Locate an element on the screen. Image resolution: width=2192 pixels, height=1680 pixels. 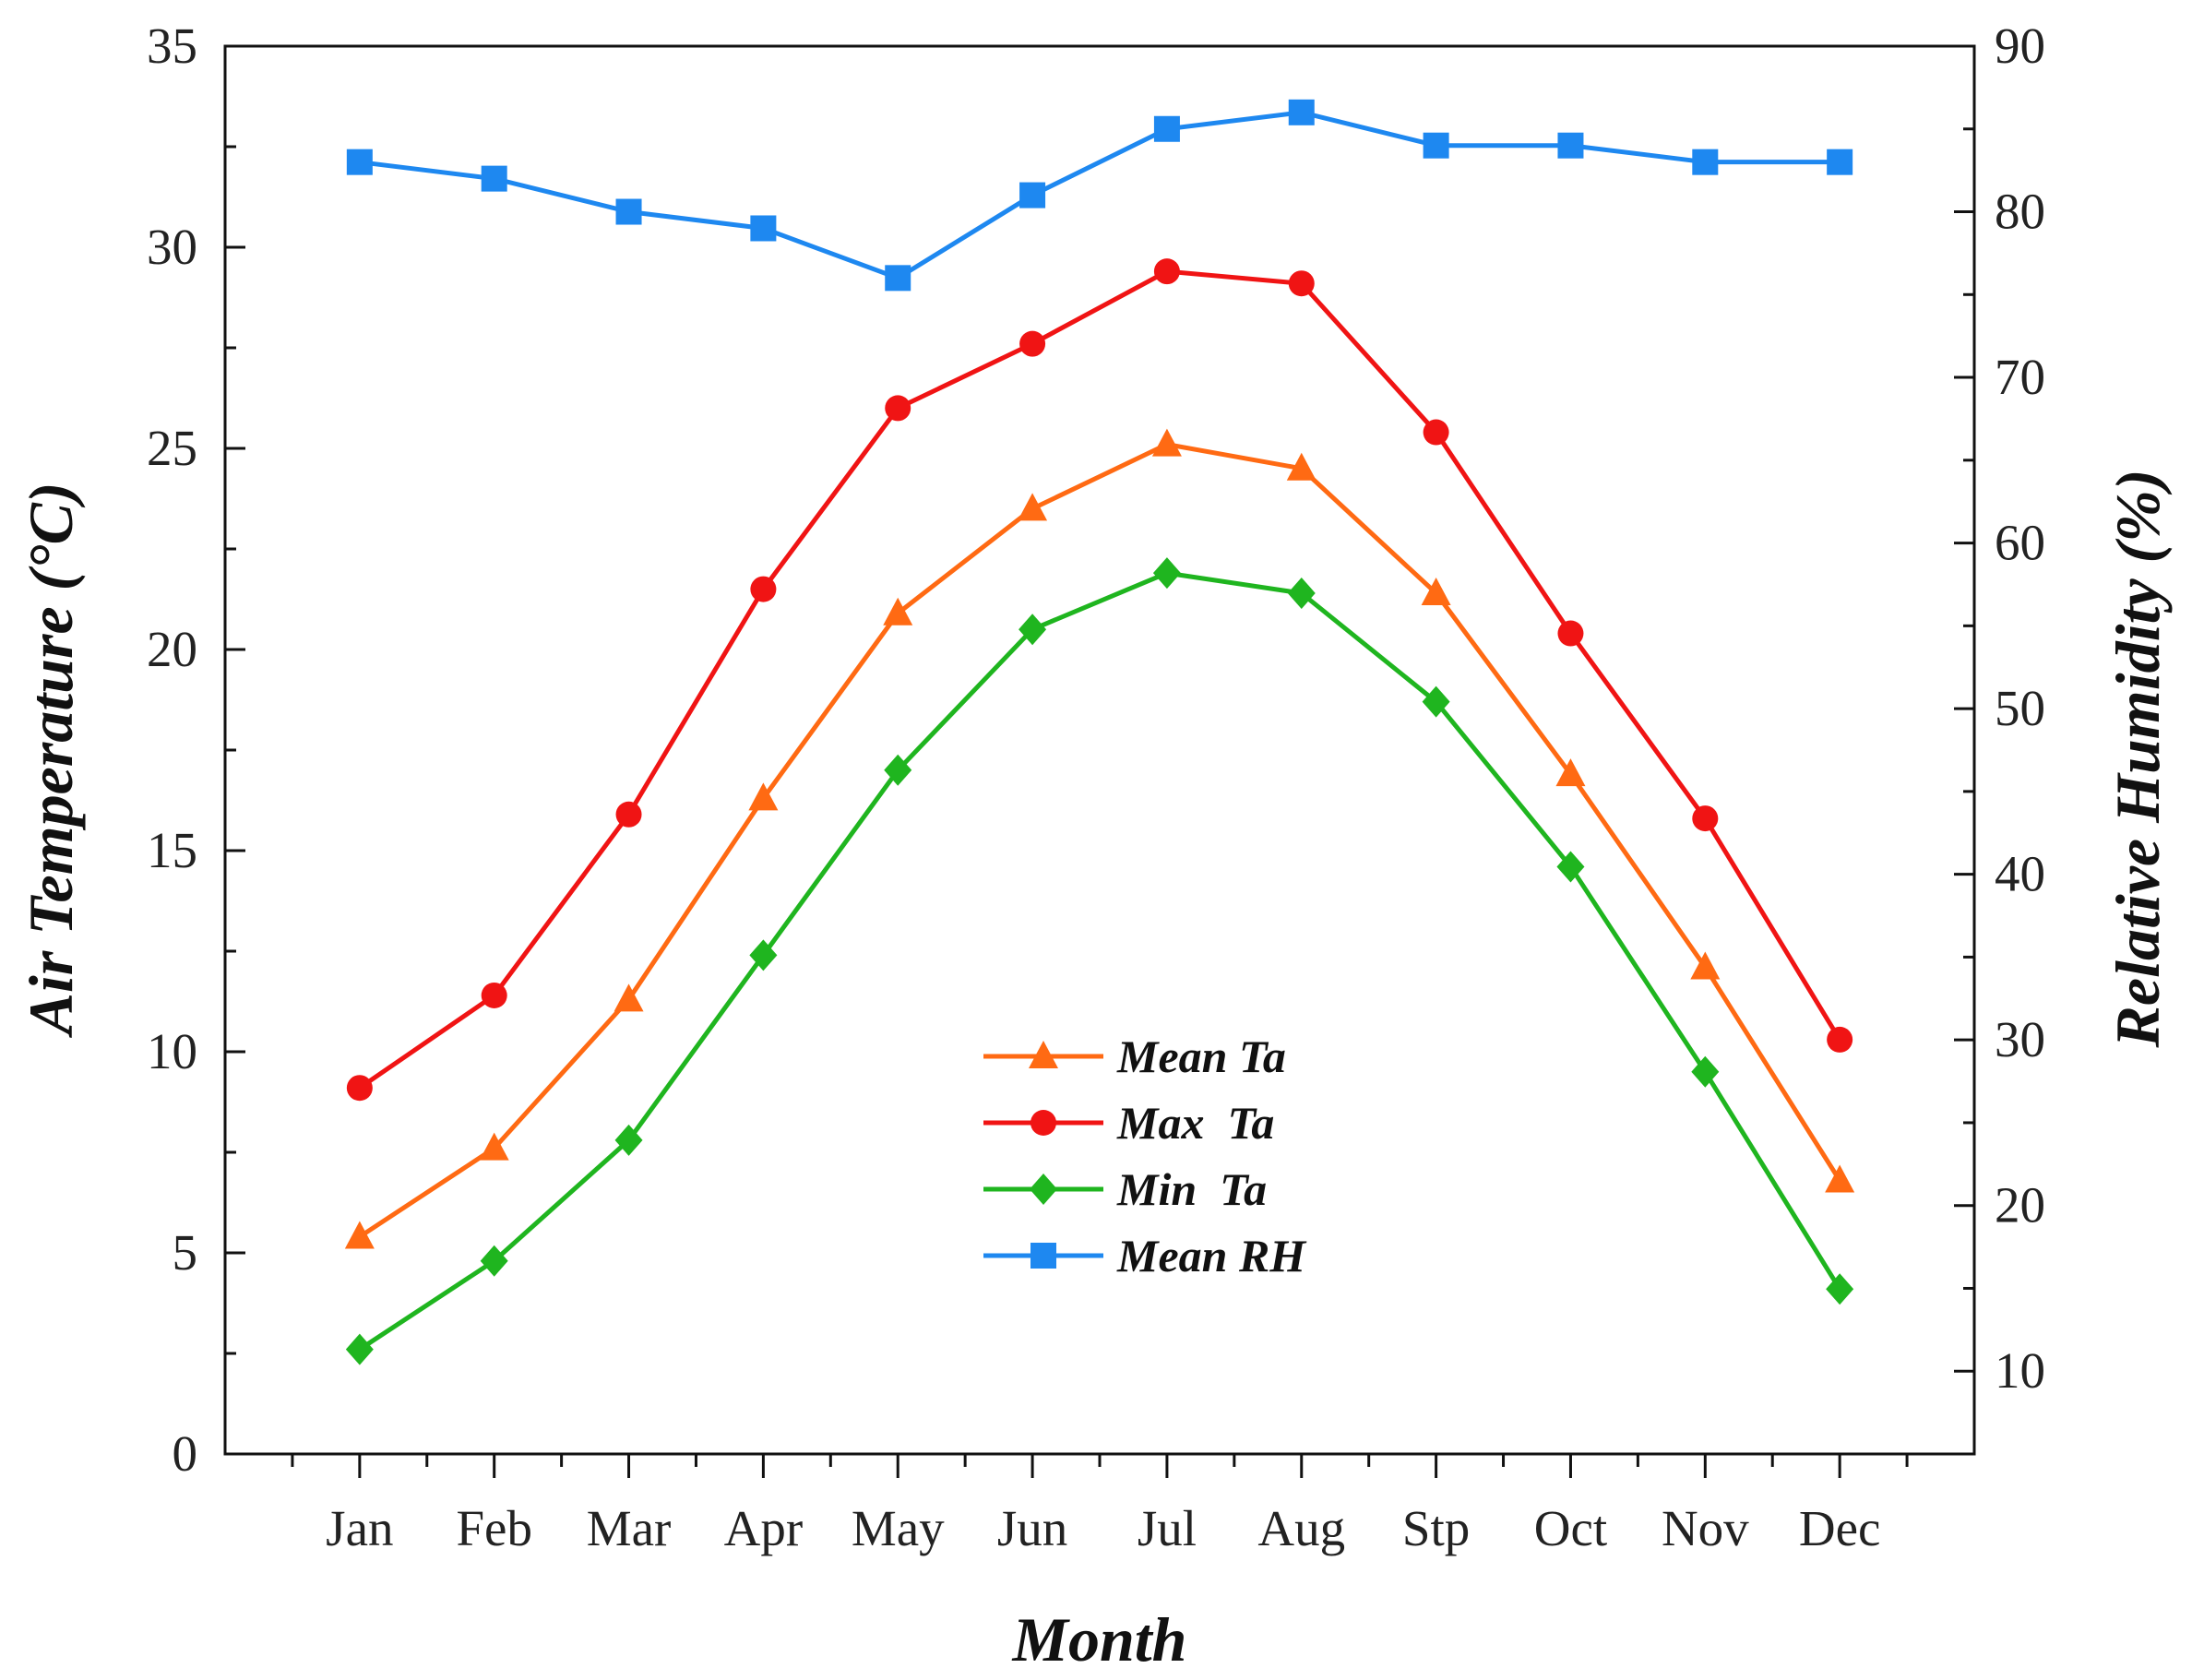
legend-item: Mean Ta is located at coordinates (1134, 1056).